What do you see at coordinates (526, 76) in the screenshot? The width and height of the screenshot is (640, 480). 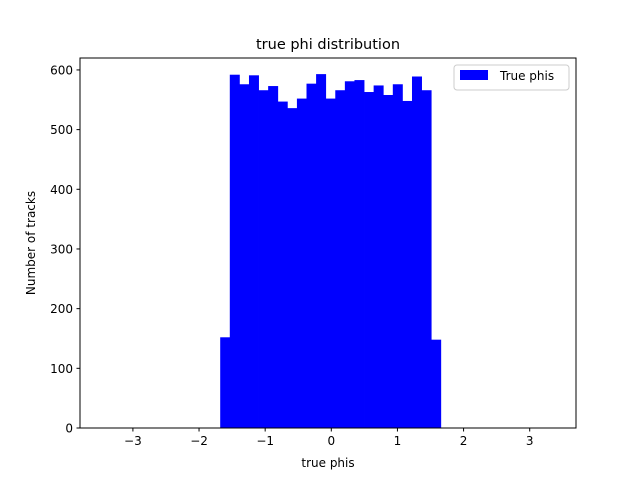 I see `legend-label-true-phis: True phis` at bounding box center [526, 76].